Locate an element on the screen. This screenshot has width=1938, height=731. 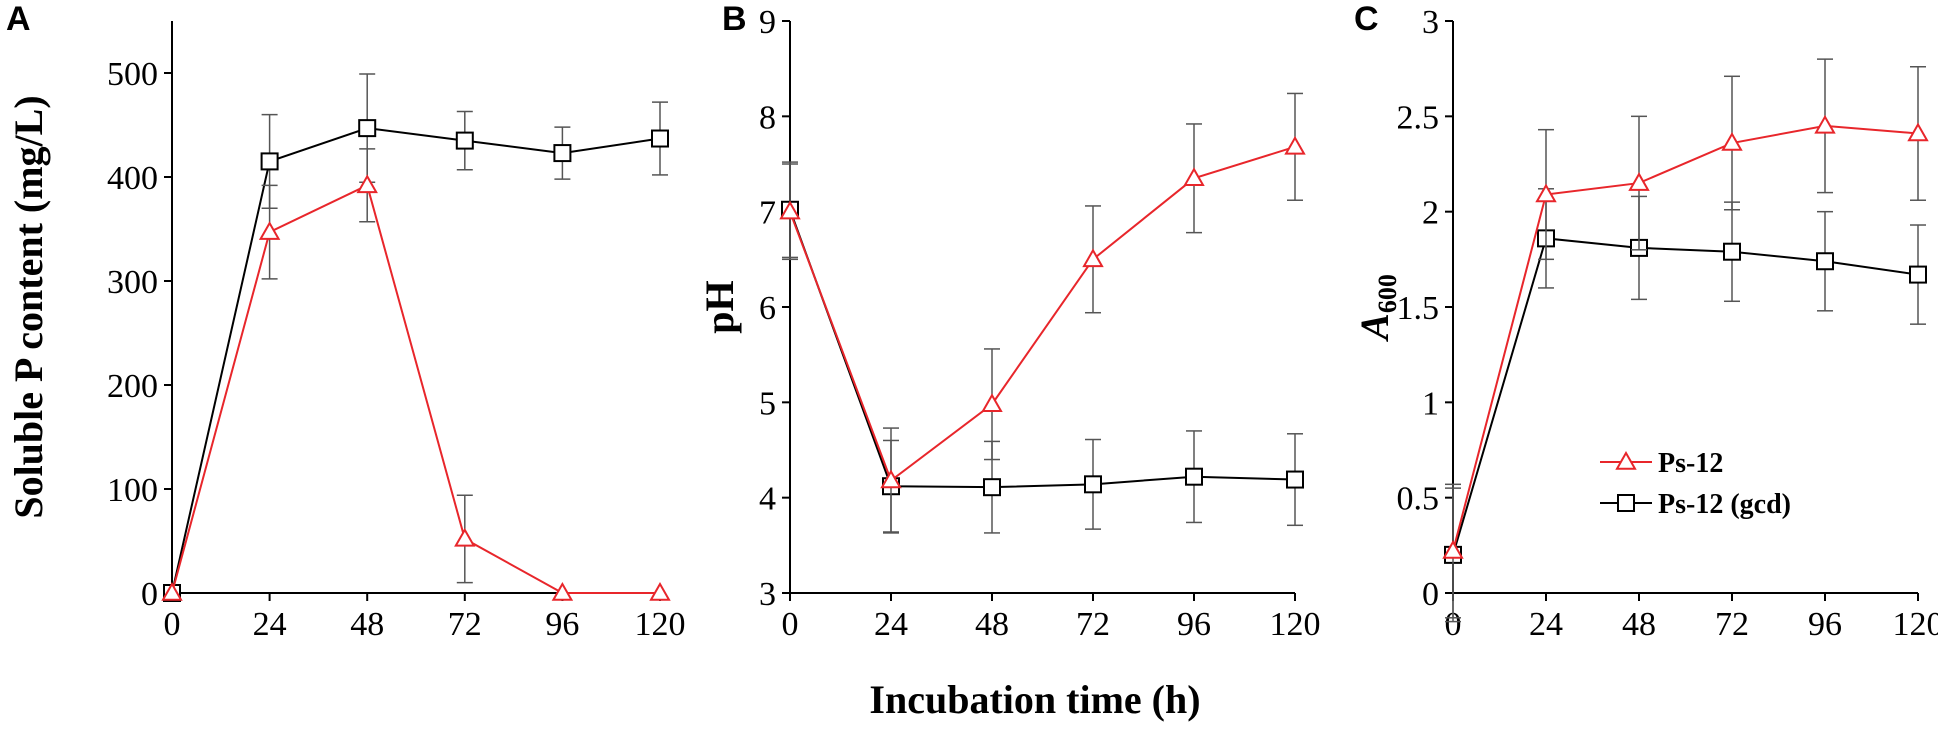
panel-b-y-tick-label: 4 is located at coordinates (767, 499).